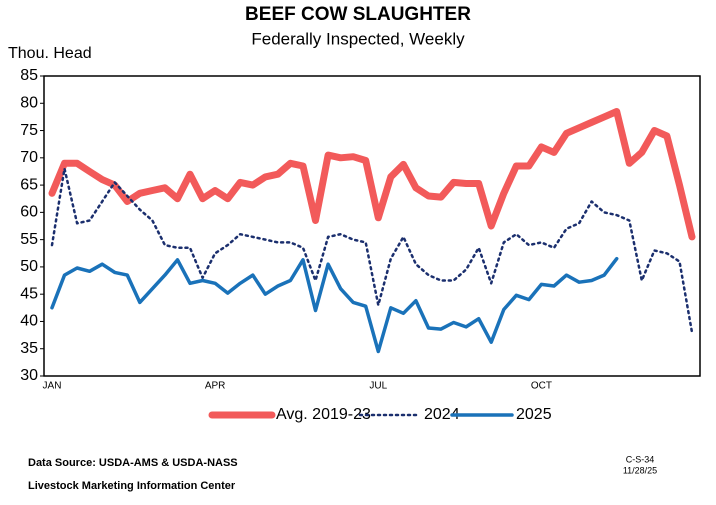 Image resolution: width=716 pixels, height=505 pixels. I want to click on y-axis-label: Thou. Head, so click(50, 53).